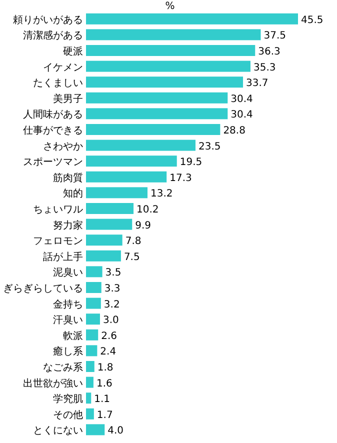 This screenshot has height=443, width=337. Describe the element at coordinates (209, 146) in the screenshot. I see `data-label: 23.5` at that location.